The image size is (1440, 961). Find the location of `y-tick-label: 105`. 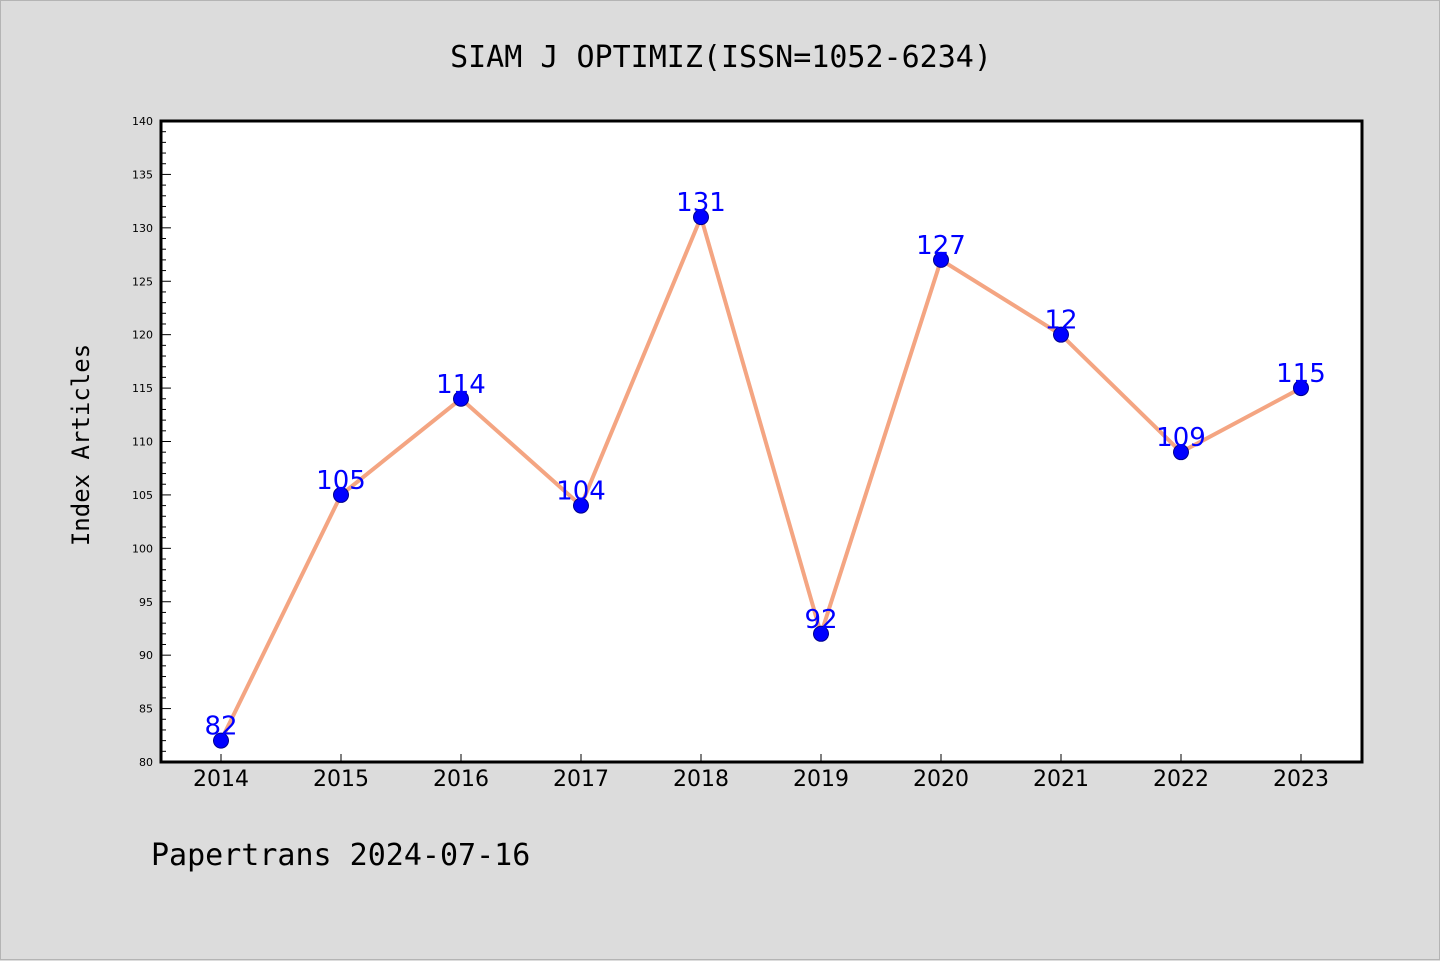

y-tick-label: 105 is located at coordinates (142, 495).